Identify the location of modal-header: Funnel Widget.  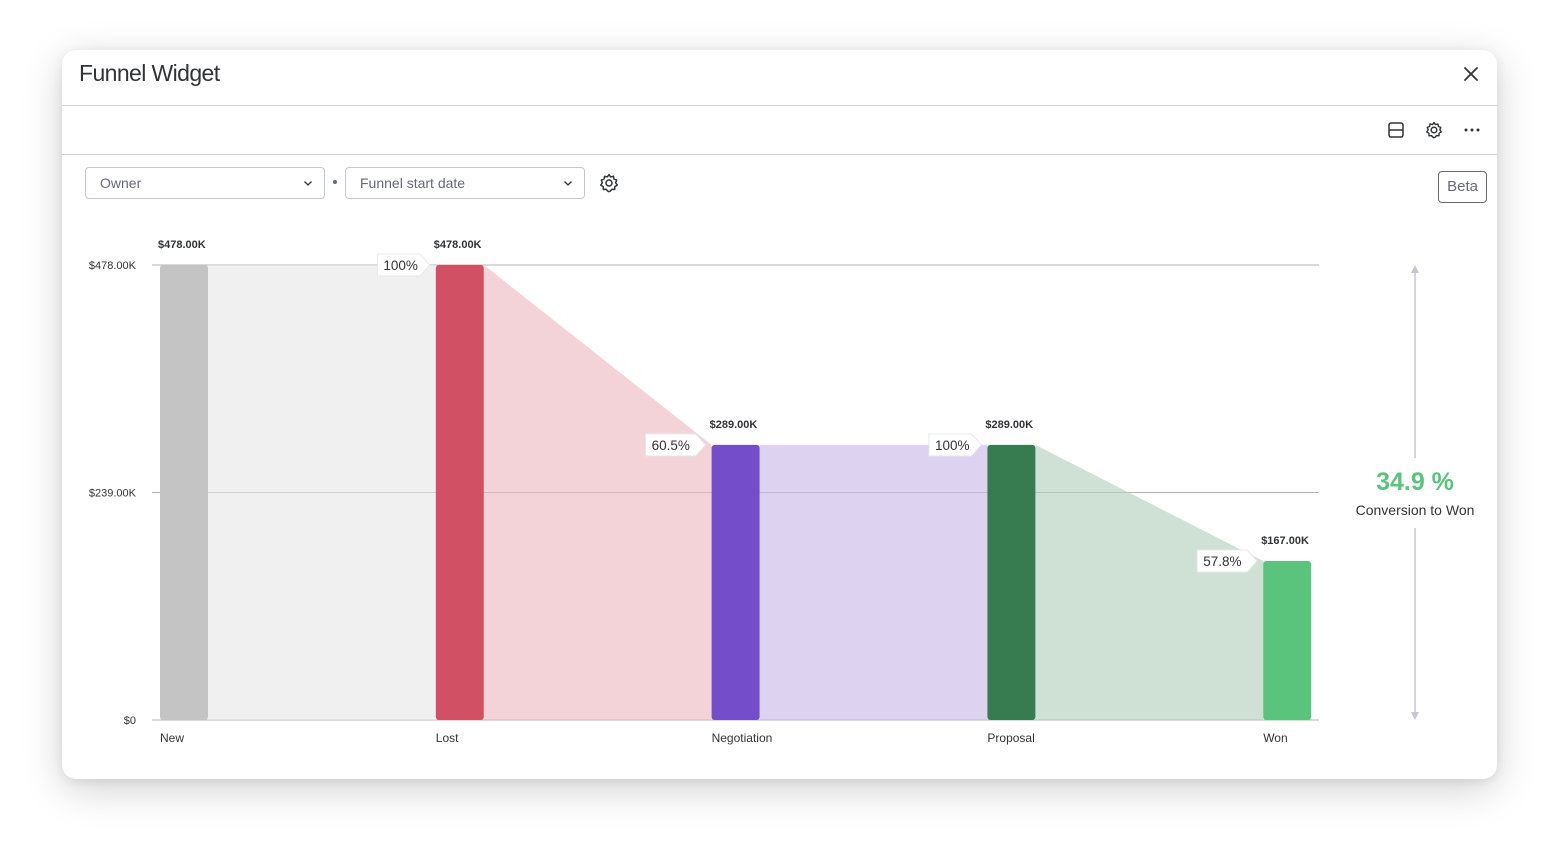
(779, 78).